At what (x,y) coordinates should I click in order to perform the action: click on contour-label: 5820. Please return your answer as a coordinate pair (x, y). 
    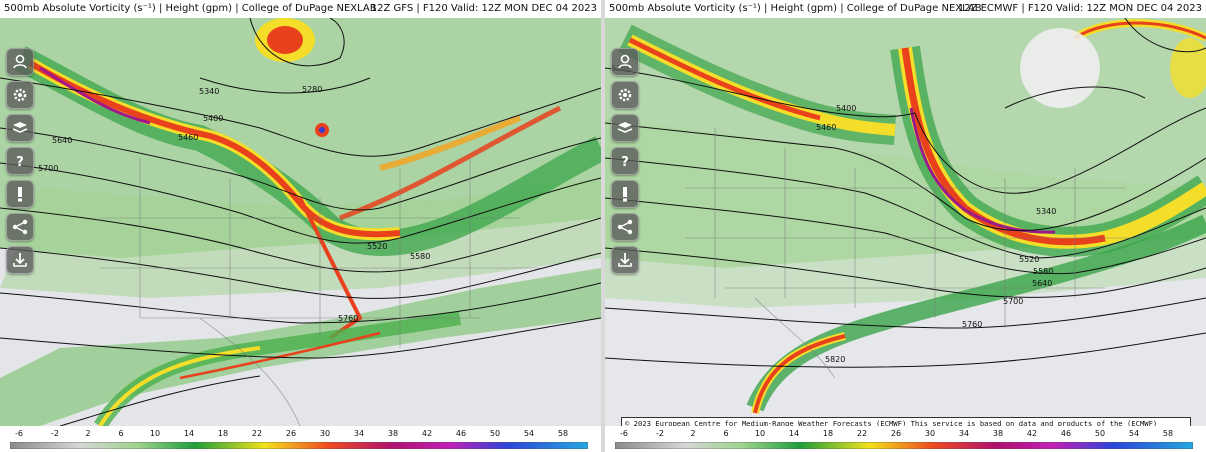
    Looking at the image, I should click on (835, 359).